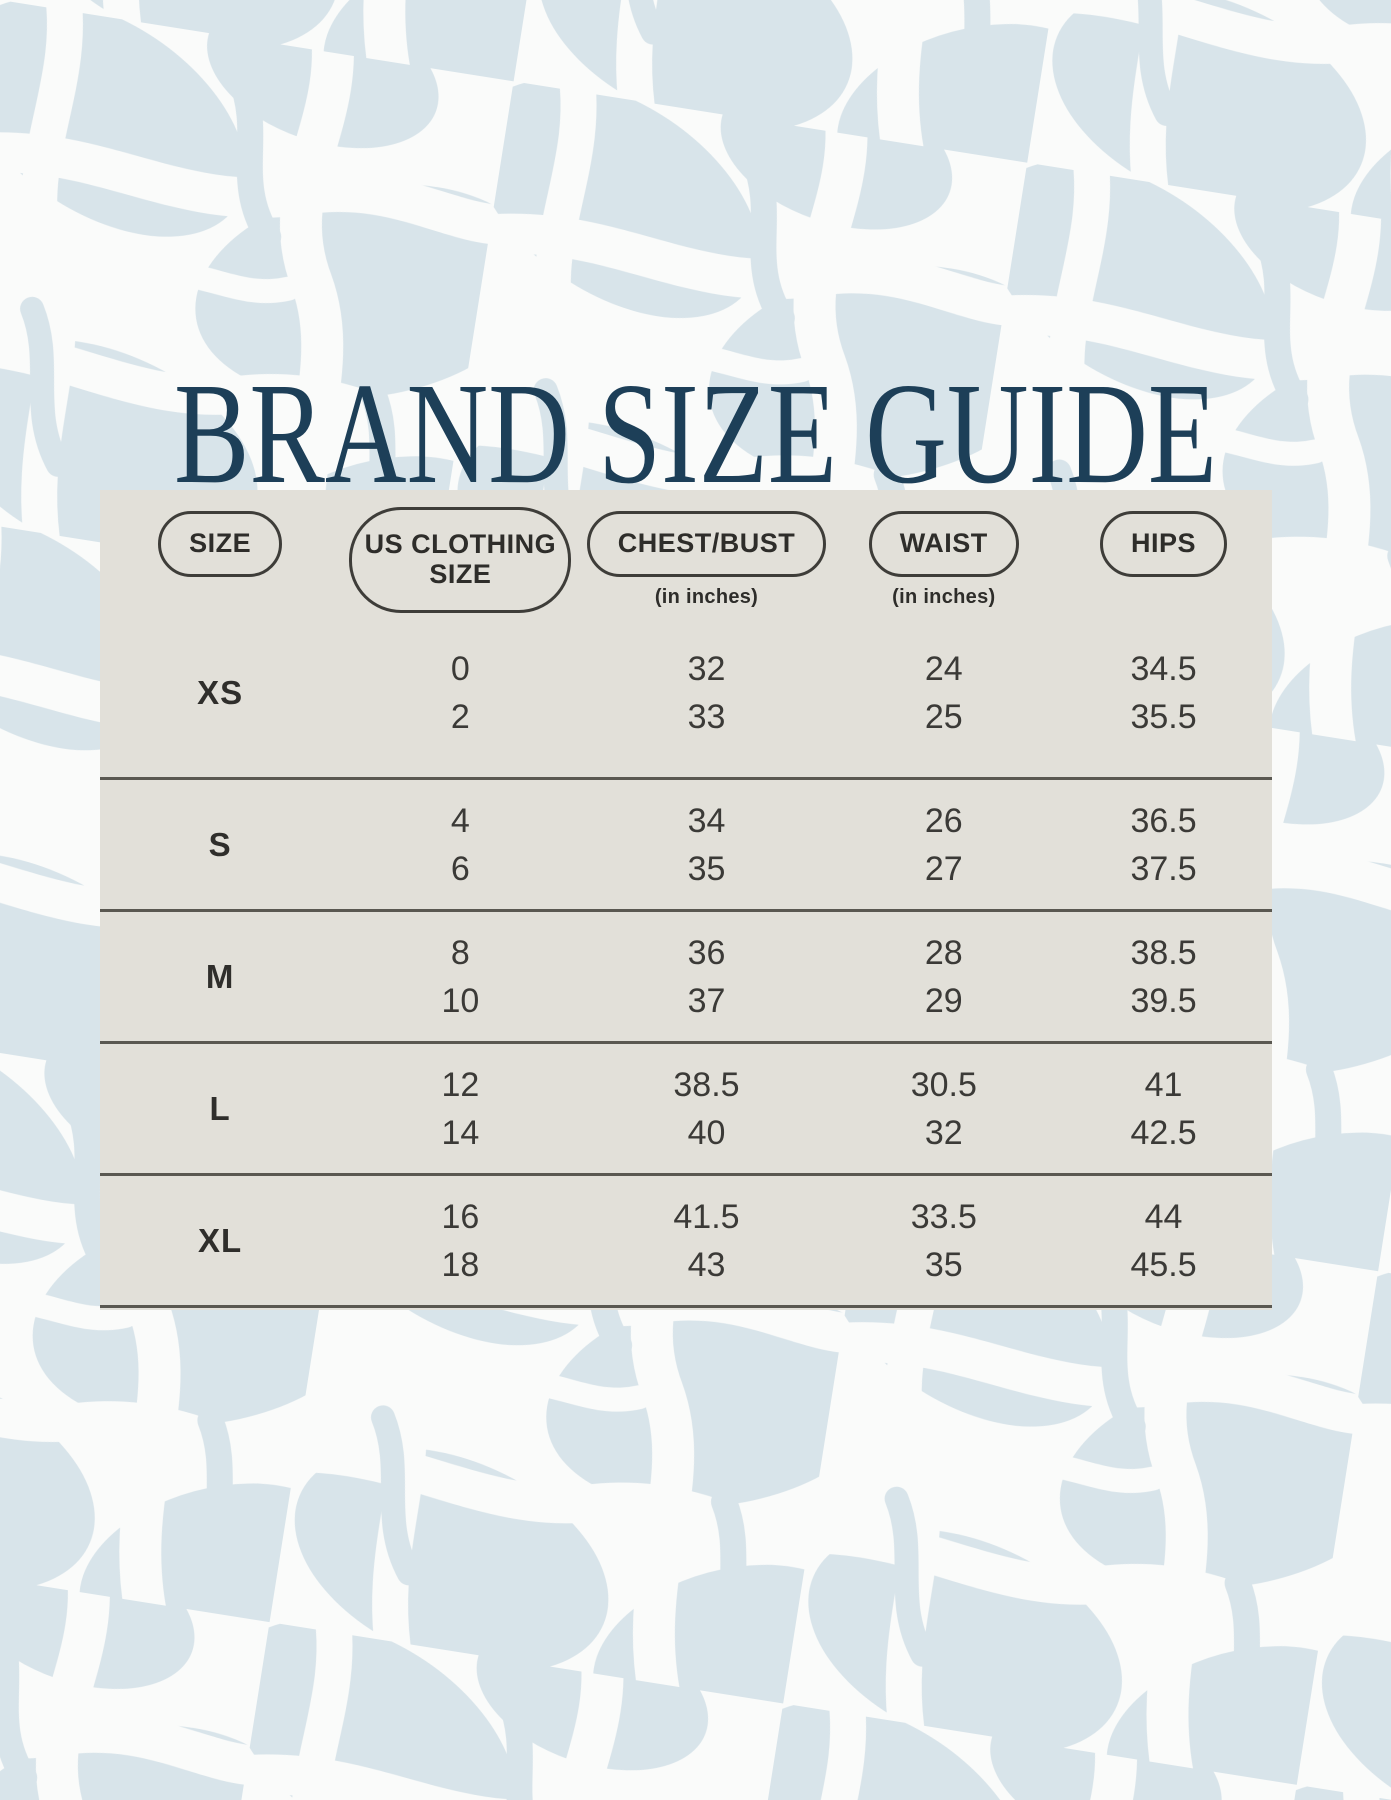 This screenshot has width=1391, height=1800. I want to click on waist-header-label: WAIST, so click(943, 543).